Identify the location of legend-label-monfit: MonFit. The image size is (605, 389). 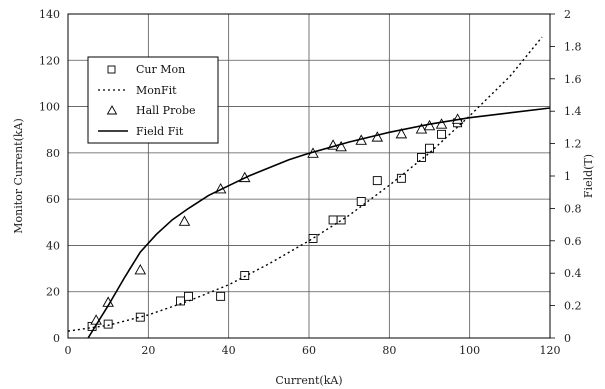
(156, 90).